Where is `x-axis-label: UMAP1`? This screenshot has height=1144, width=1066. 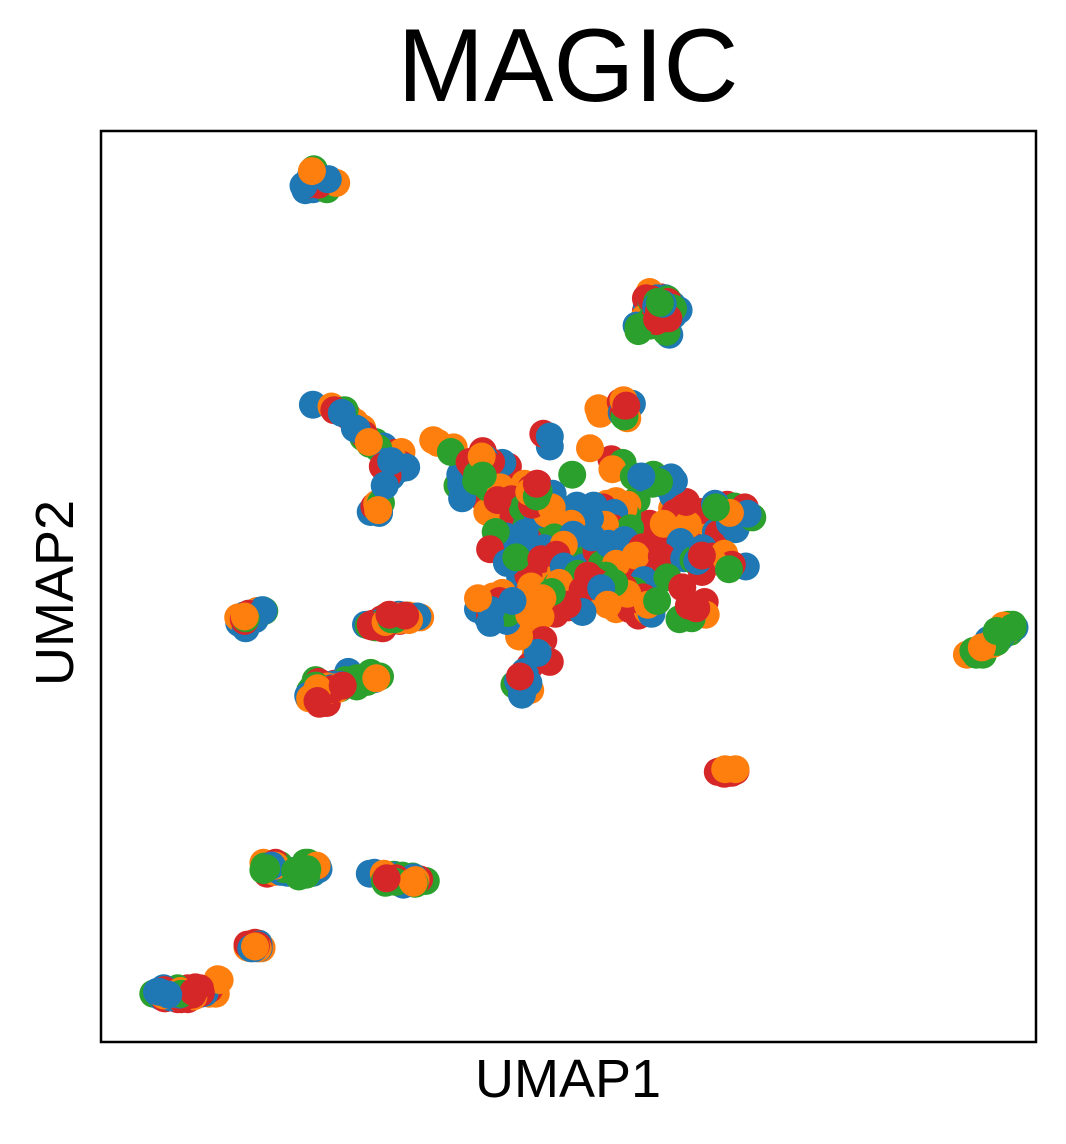 x-axis-label: UMAP1 is located at coordinates (568, 1079).